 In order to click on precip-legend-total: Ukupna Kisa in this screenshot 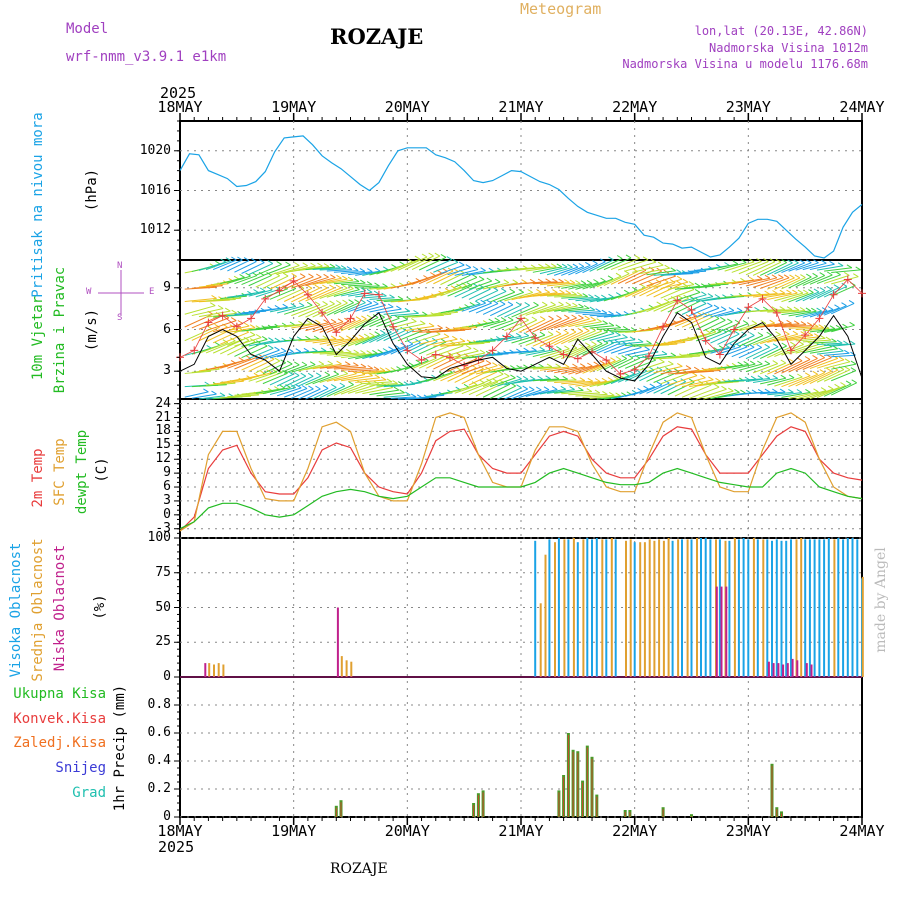, I will do `click(59, 694)`.